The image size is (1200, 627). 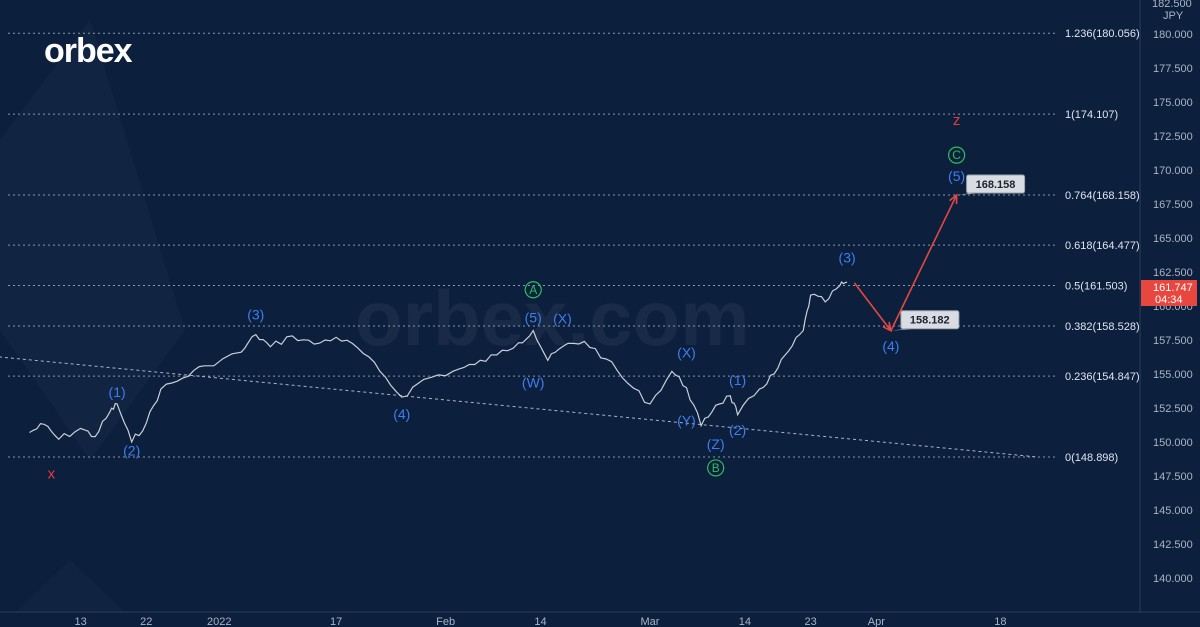 What do you see at coordinates (1102, 34) in the screenshot?
I see `fib-level-label: 1.236(180.056)` at bounding box center [1102, 34].